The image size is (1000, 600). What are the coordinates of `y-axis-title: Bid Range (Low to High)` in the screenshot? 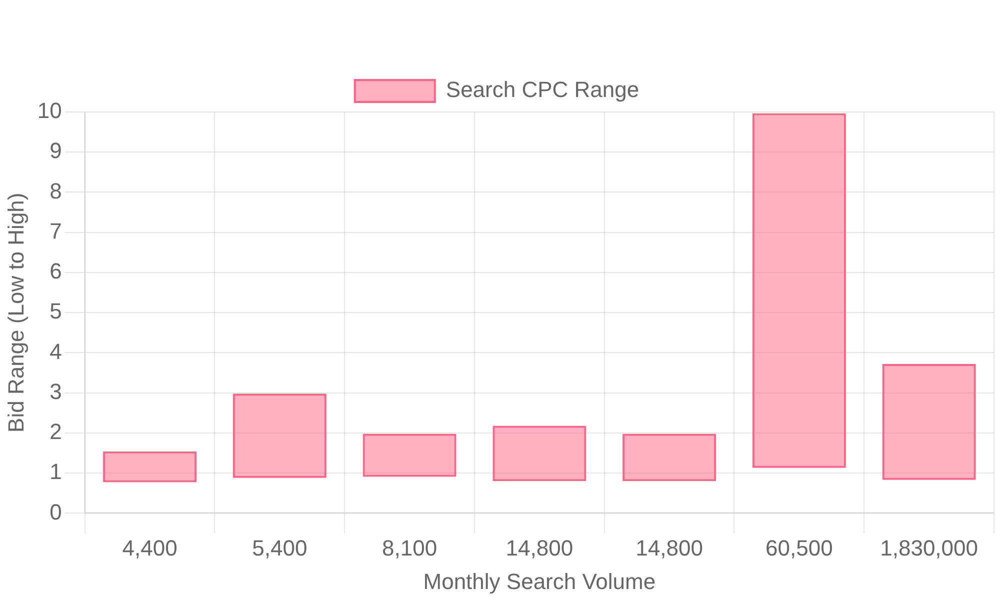 It's located at (15, 312).